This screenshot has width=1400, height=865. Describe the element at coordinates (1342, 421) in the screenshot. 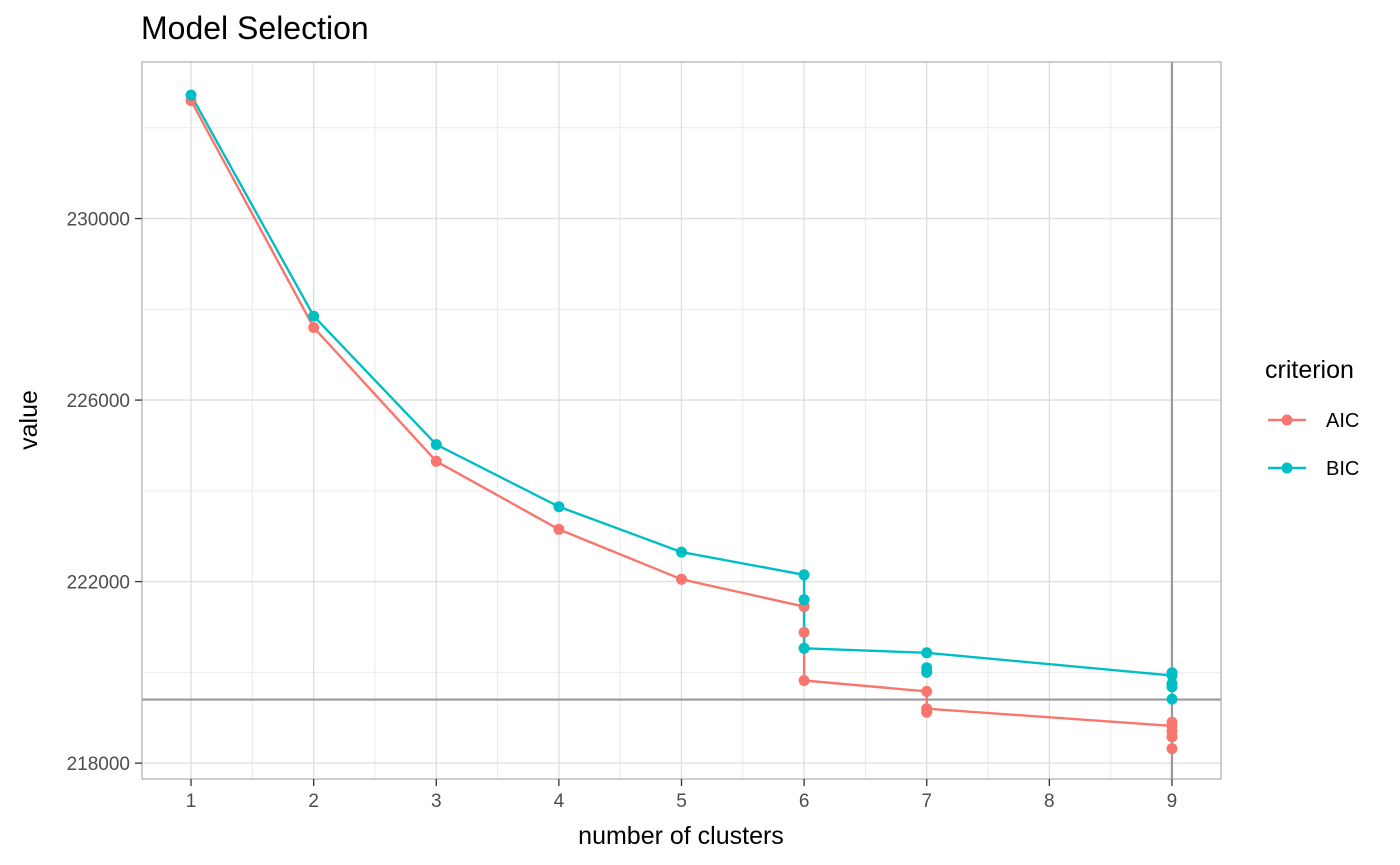

I see `legend-label-aic: AIC` at that location.